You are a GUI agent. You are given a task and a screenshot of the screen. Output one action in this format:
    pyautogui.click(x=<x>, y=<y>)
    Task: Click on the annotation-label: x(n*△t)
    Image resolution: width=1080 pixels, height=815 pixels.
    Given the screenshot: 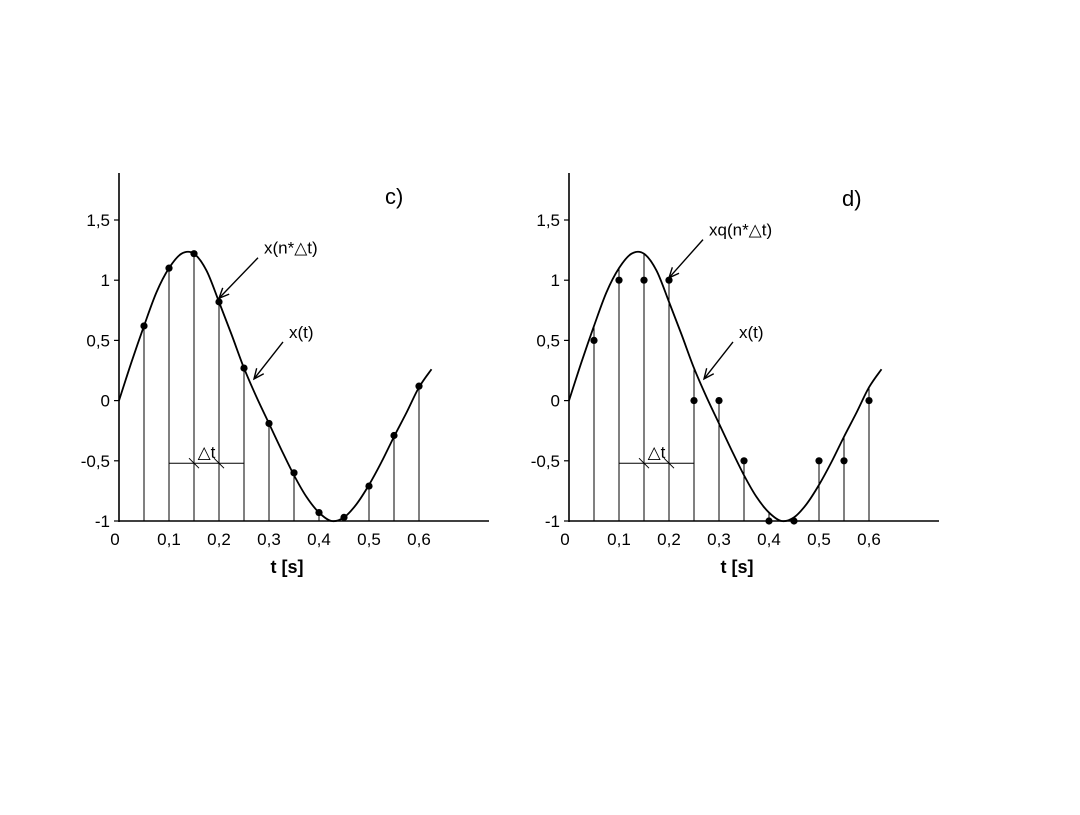 What is the action you would take?
    pyautogui.click(x=291, y=248)
    